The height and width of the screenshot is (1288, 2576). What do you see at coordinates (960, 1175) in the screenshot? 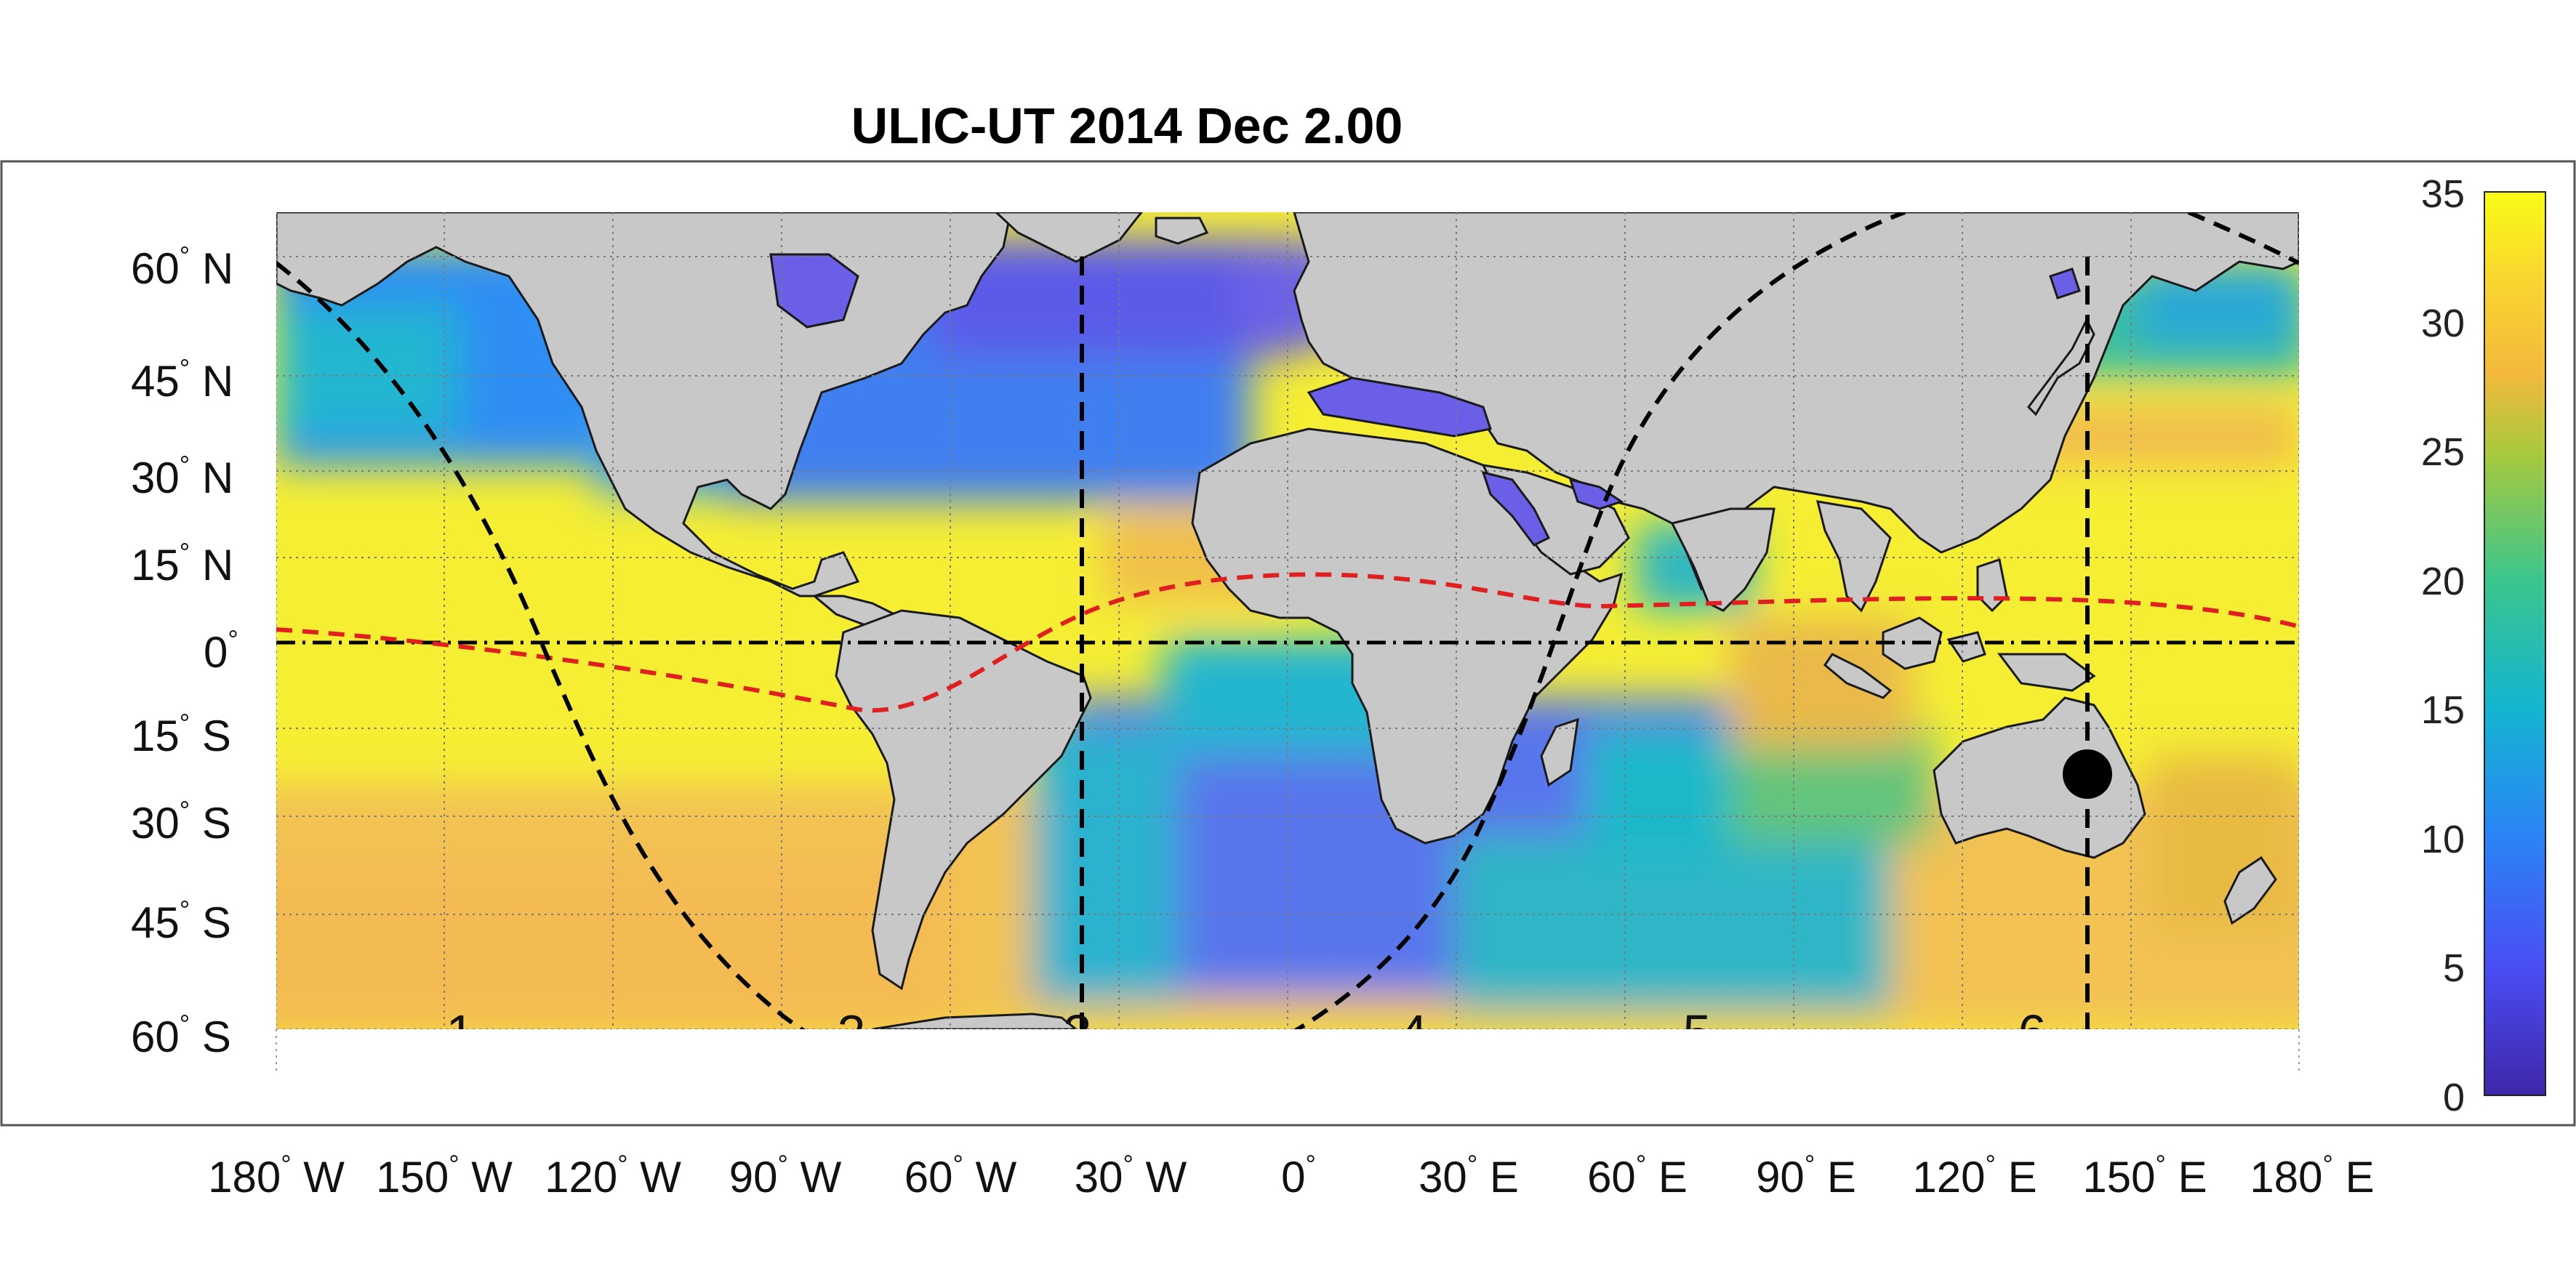
I see `lon-label-60w: 60° W` at bounding box center [960, 1175].